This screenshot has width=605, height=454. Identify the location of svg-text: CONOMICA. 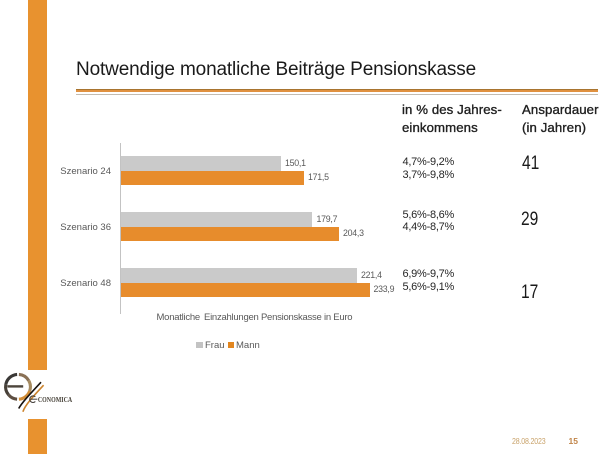
(55, 399).